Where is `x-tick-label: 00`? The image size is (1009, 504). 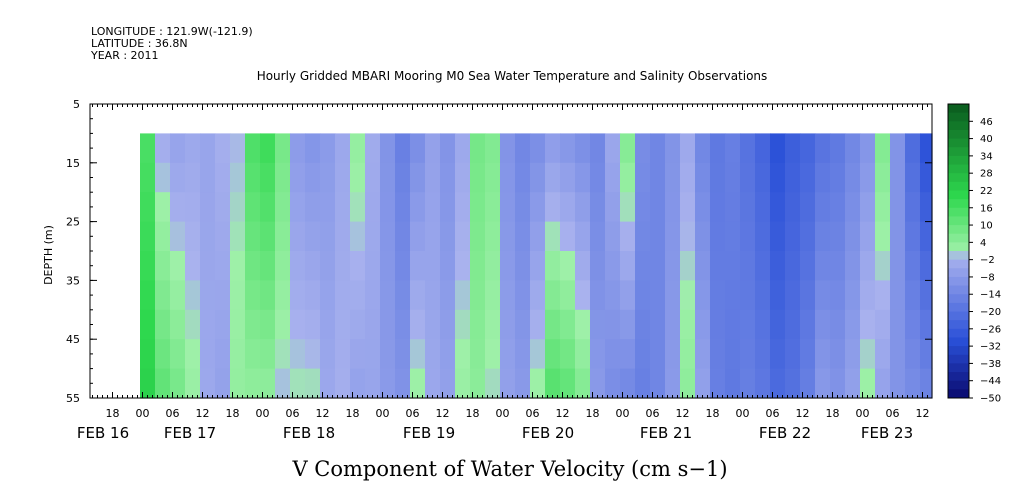 x-tick-label: 00 is located at coordinates (263, 413).